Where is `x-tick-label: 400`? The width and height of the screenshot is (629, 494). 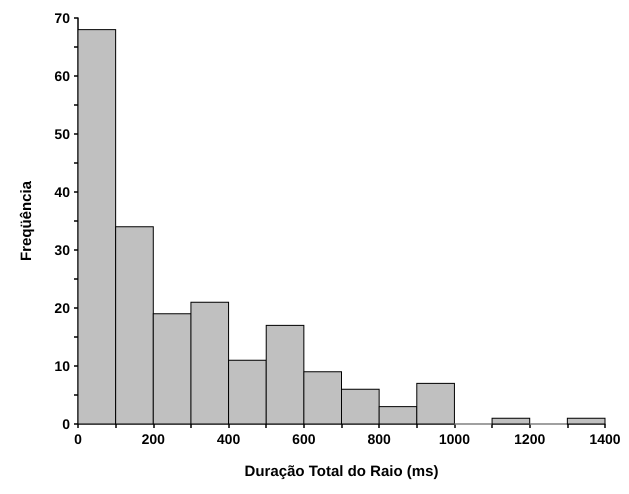
x-tick-label: 400 is located at coordinates (228, 439).